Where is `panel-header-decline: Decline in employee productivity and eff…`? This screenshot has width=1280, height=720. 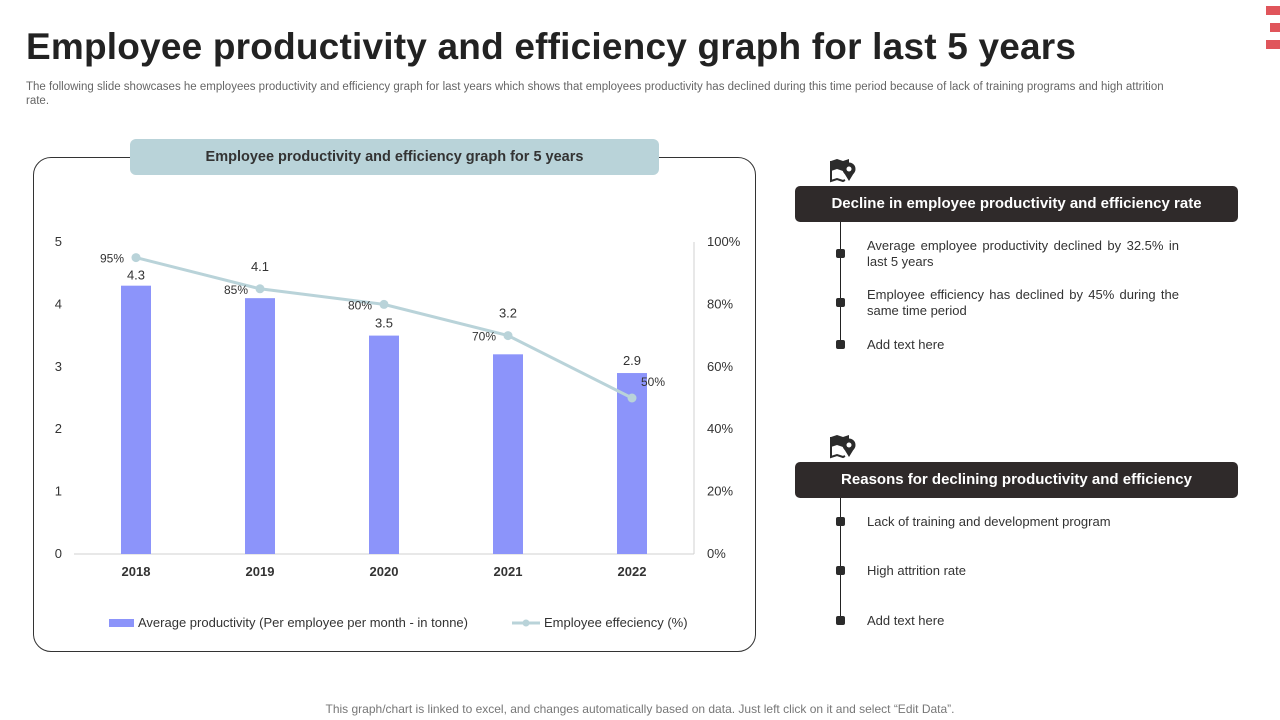
panel-header-decline: Decline in employee productivity and eff… is located at coordinates (1016, 204).